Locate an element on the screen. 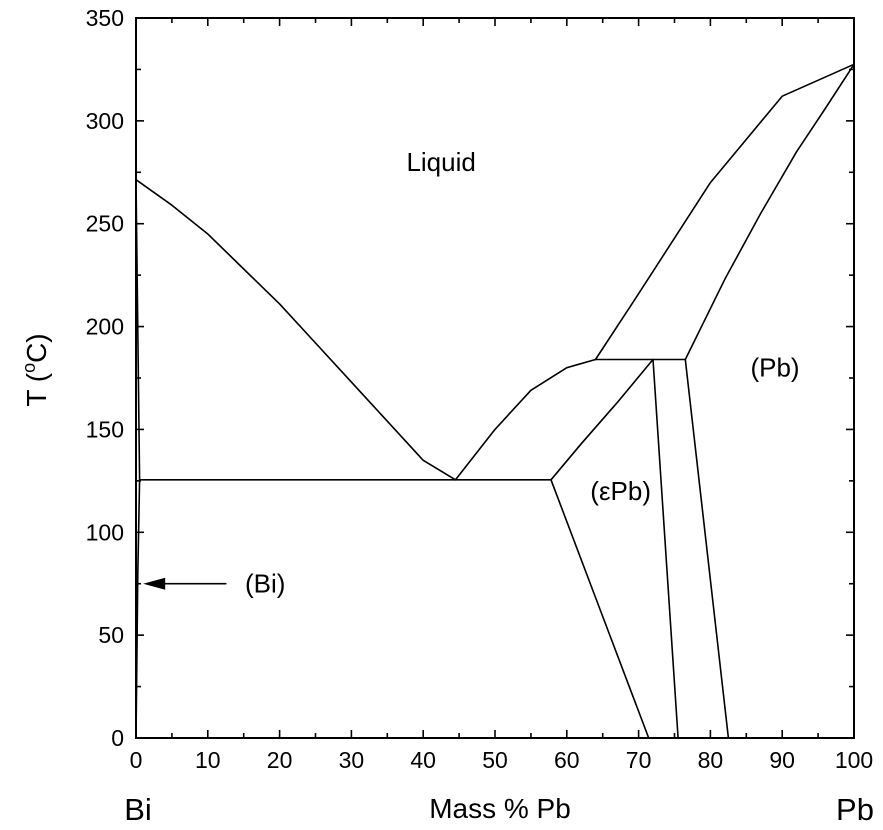  x-tick-label: 80 is located at coordinates (711, 760).